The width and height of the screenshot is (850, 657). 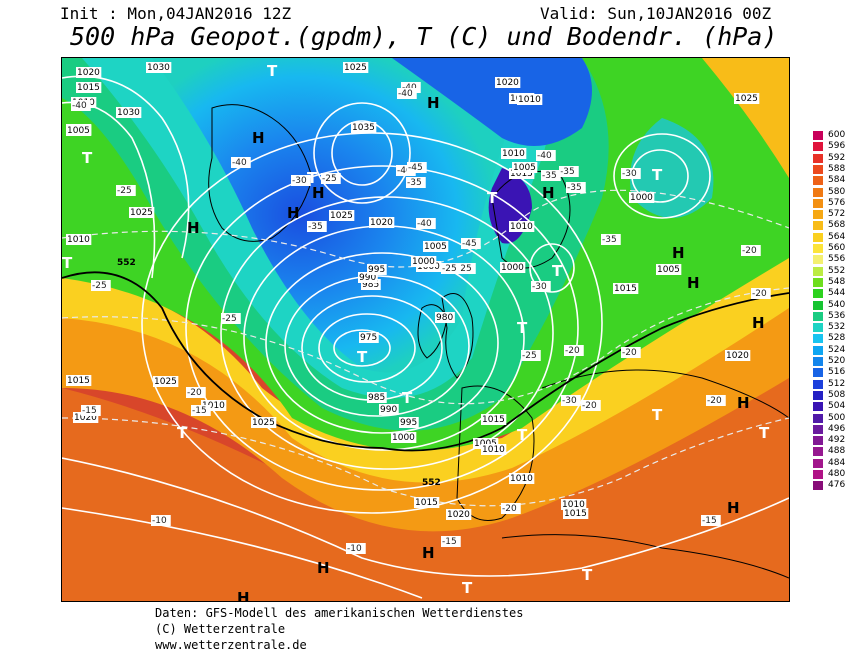 What do you see at coordinates (831, 203) in the screenshot?
I see `legend-entry: 576` at bounding box center [831, 203].